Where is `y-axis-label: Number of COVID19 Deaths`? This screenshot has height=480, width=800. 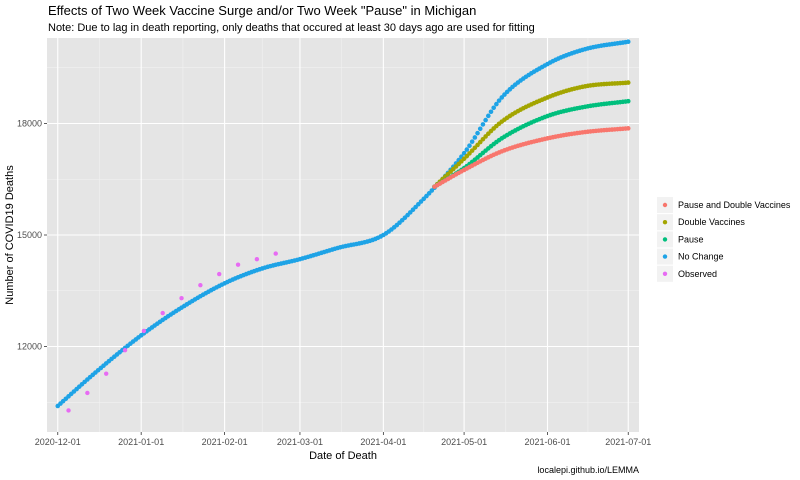 y-axis-label: Number of COVID19 Deaths is located at coordinates (10, 235).